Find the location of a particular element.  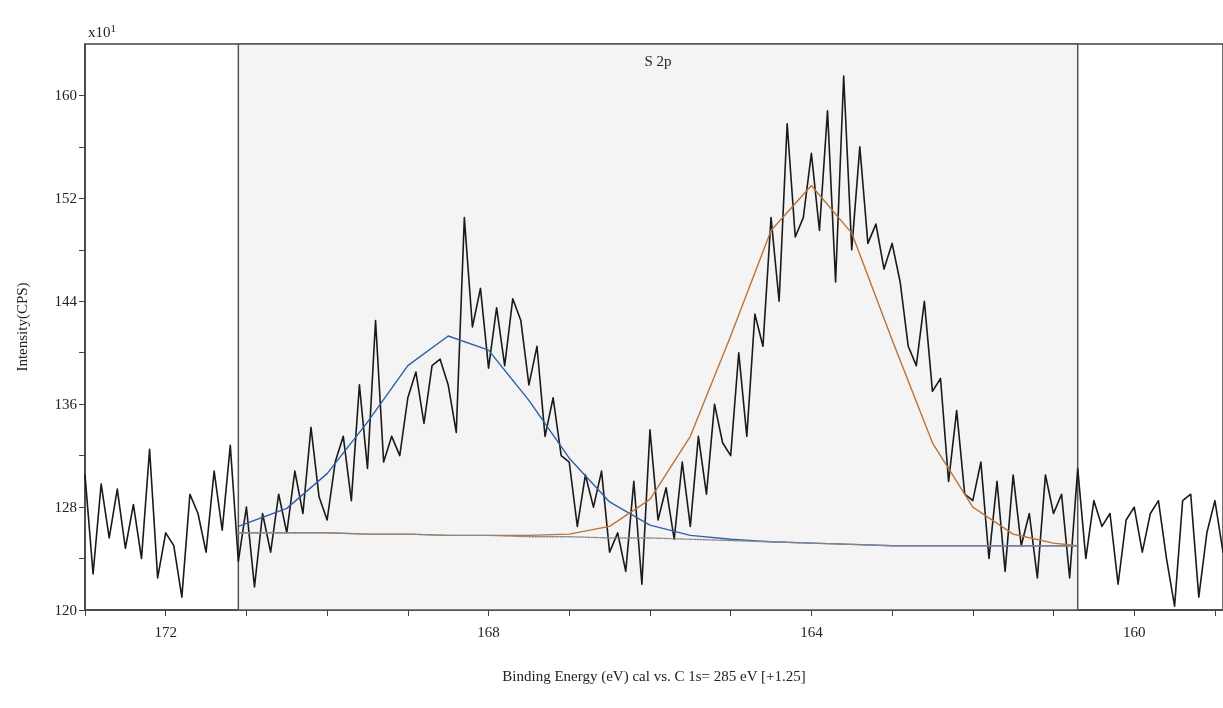

y-tick-label: 160 is located at coordinates (65, 95).